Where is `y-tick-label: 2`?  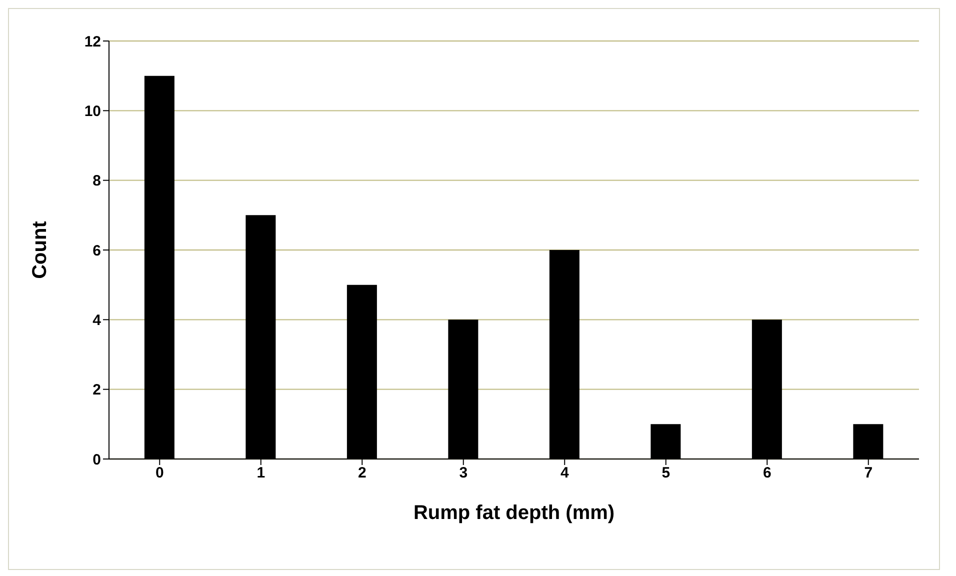
y-tick-label: 2 is located at coordinates (96, 390).